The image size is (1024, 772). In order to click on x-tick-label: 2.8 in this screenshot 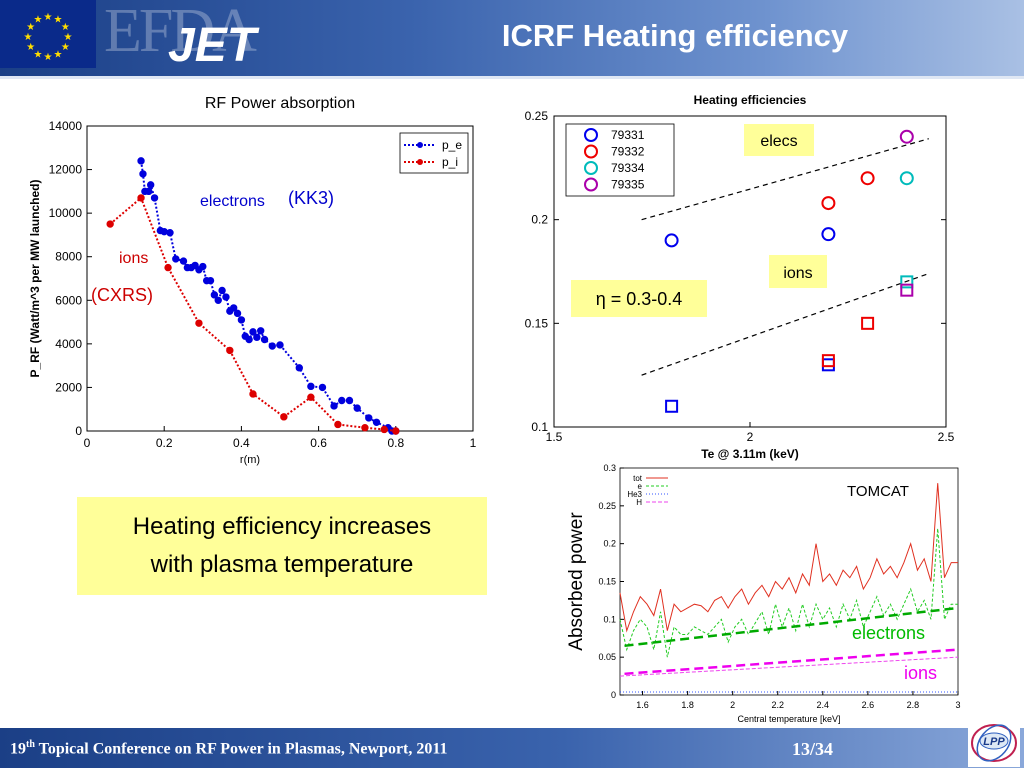, I will do `click(913, 705)`.